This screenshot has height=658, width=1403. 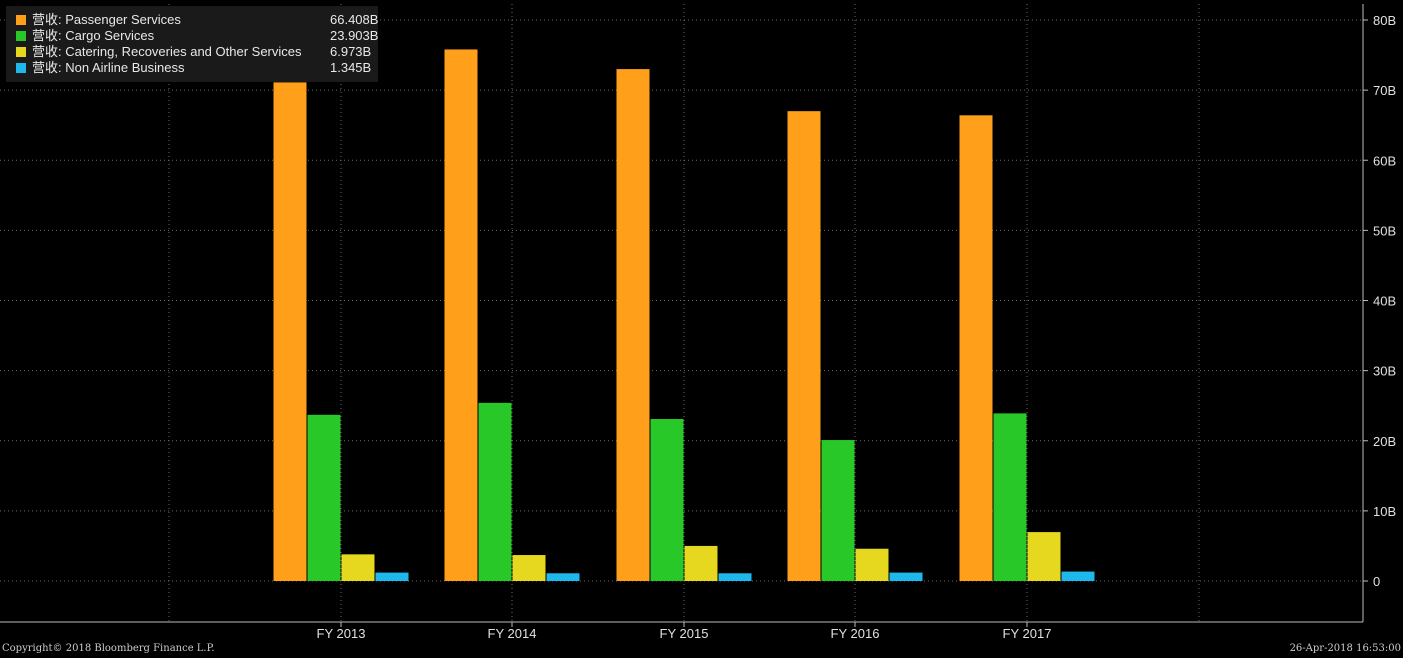 What do you see at coordinates (324, 497) in the screenshot?
I see `bar-fy-2013-s1` at bounding box center [324, 497].